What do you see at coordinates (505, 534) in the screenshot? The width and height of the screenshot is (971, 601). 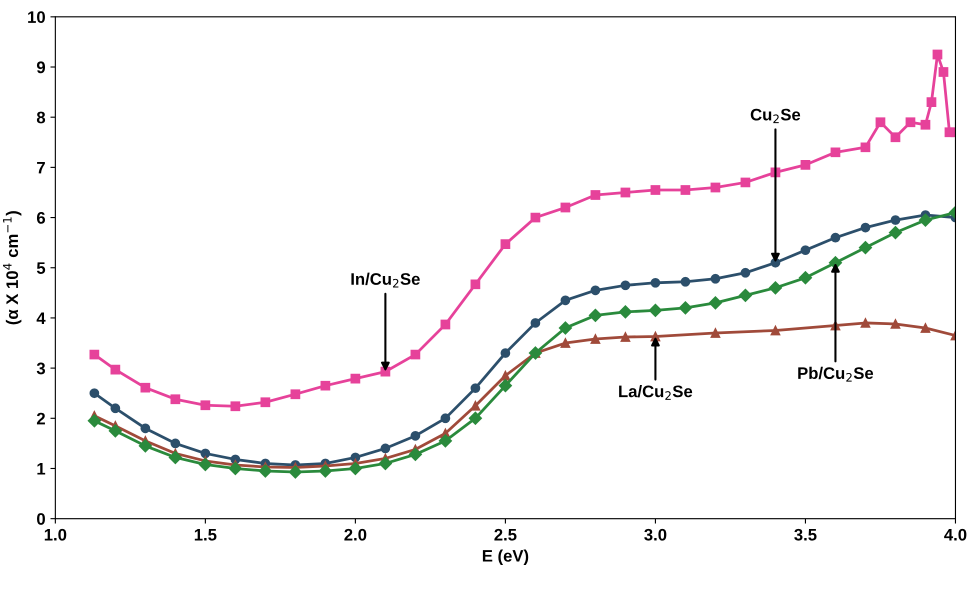 I see `x-tick-label: 2.5` at bounding box center [505, 534].